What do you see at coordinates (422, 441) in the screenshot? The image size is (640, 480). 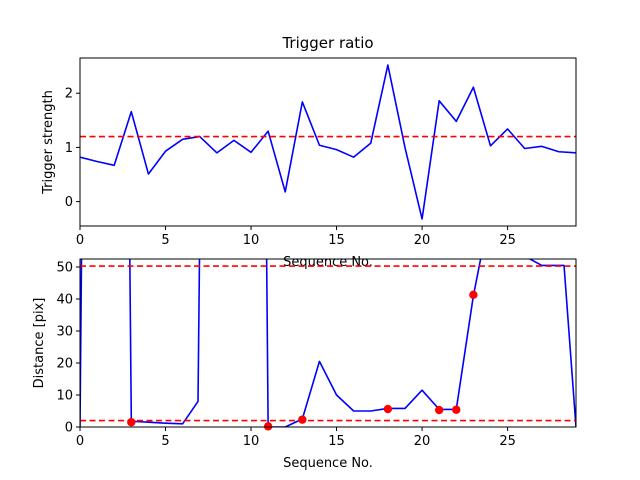 I see `bottom-x-tick-label: 20` at bounding box center [422, 441].